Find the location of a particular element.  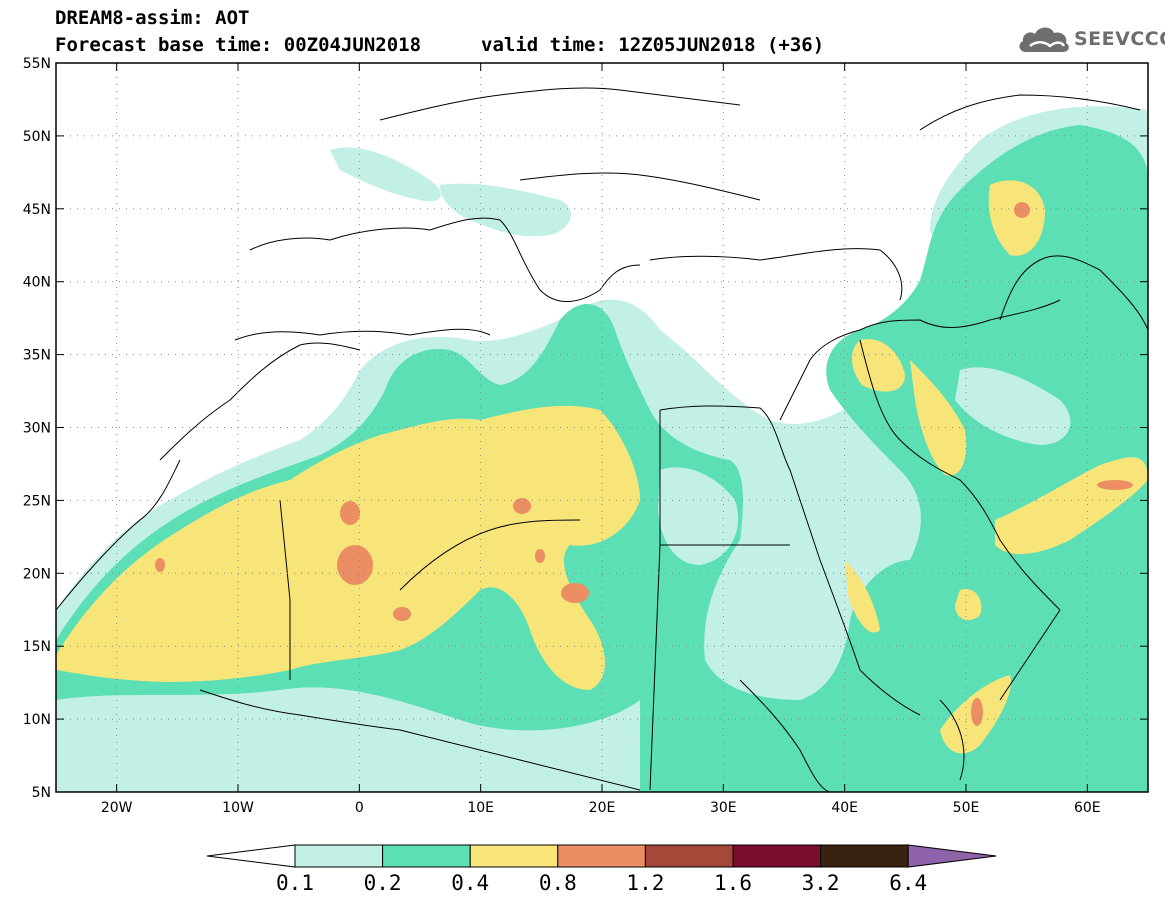

y-tick-label: 45N is located at coordinates (37, 210).